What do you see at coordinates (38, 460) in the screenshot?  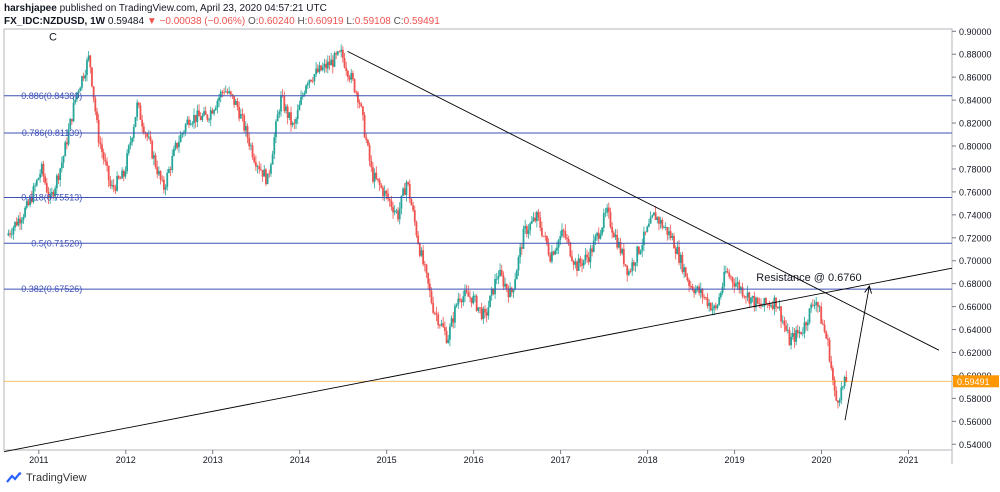 I see `x-tick-label: 2011` at bounding box center [38, 460].